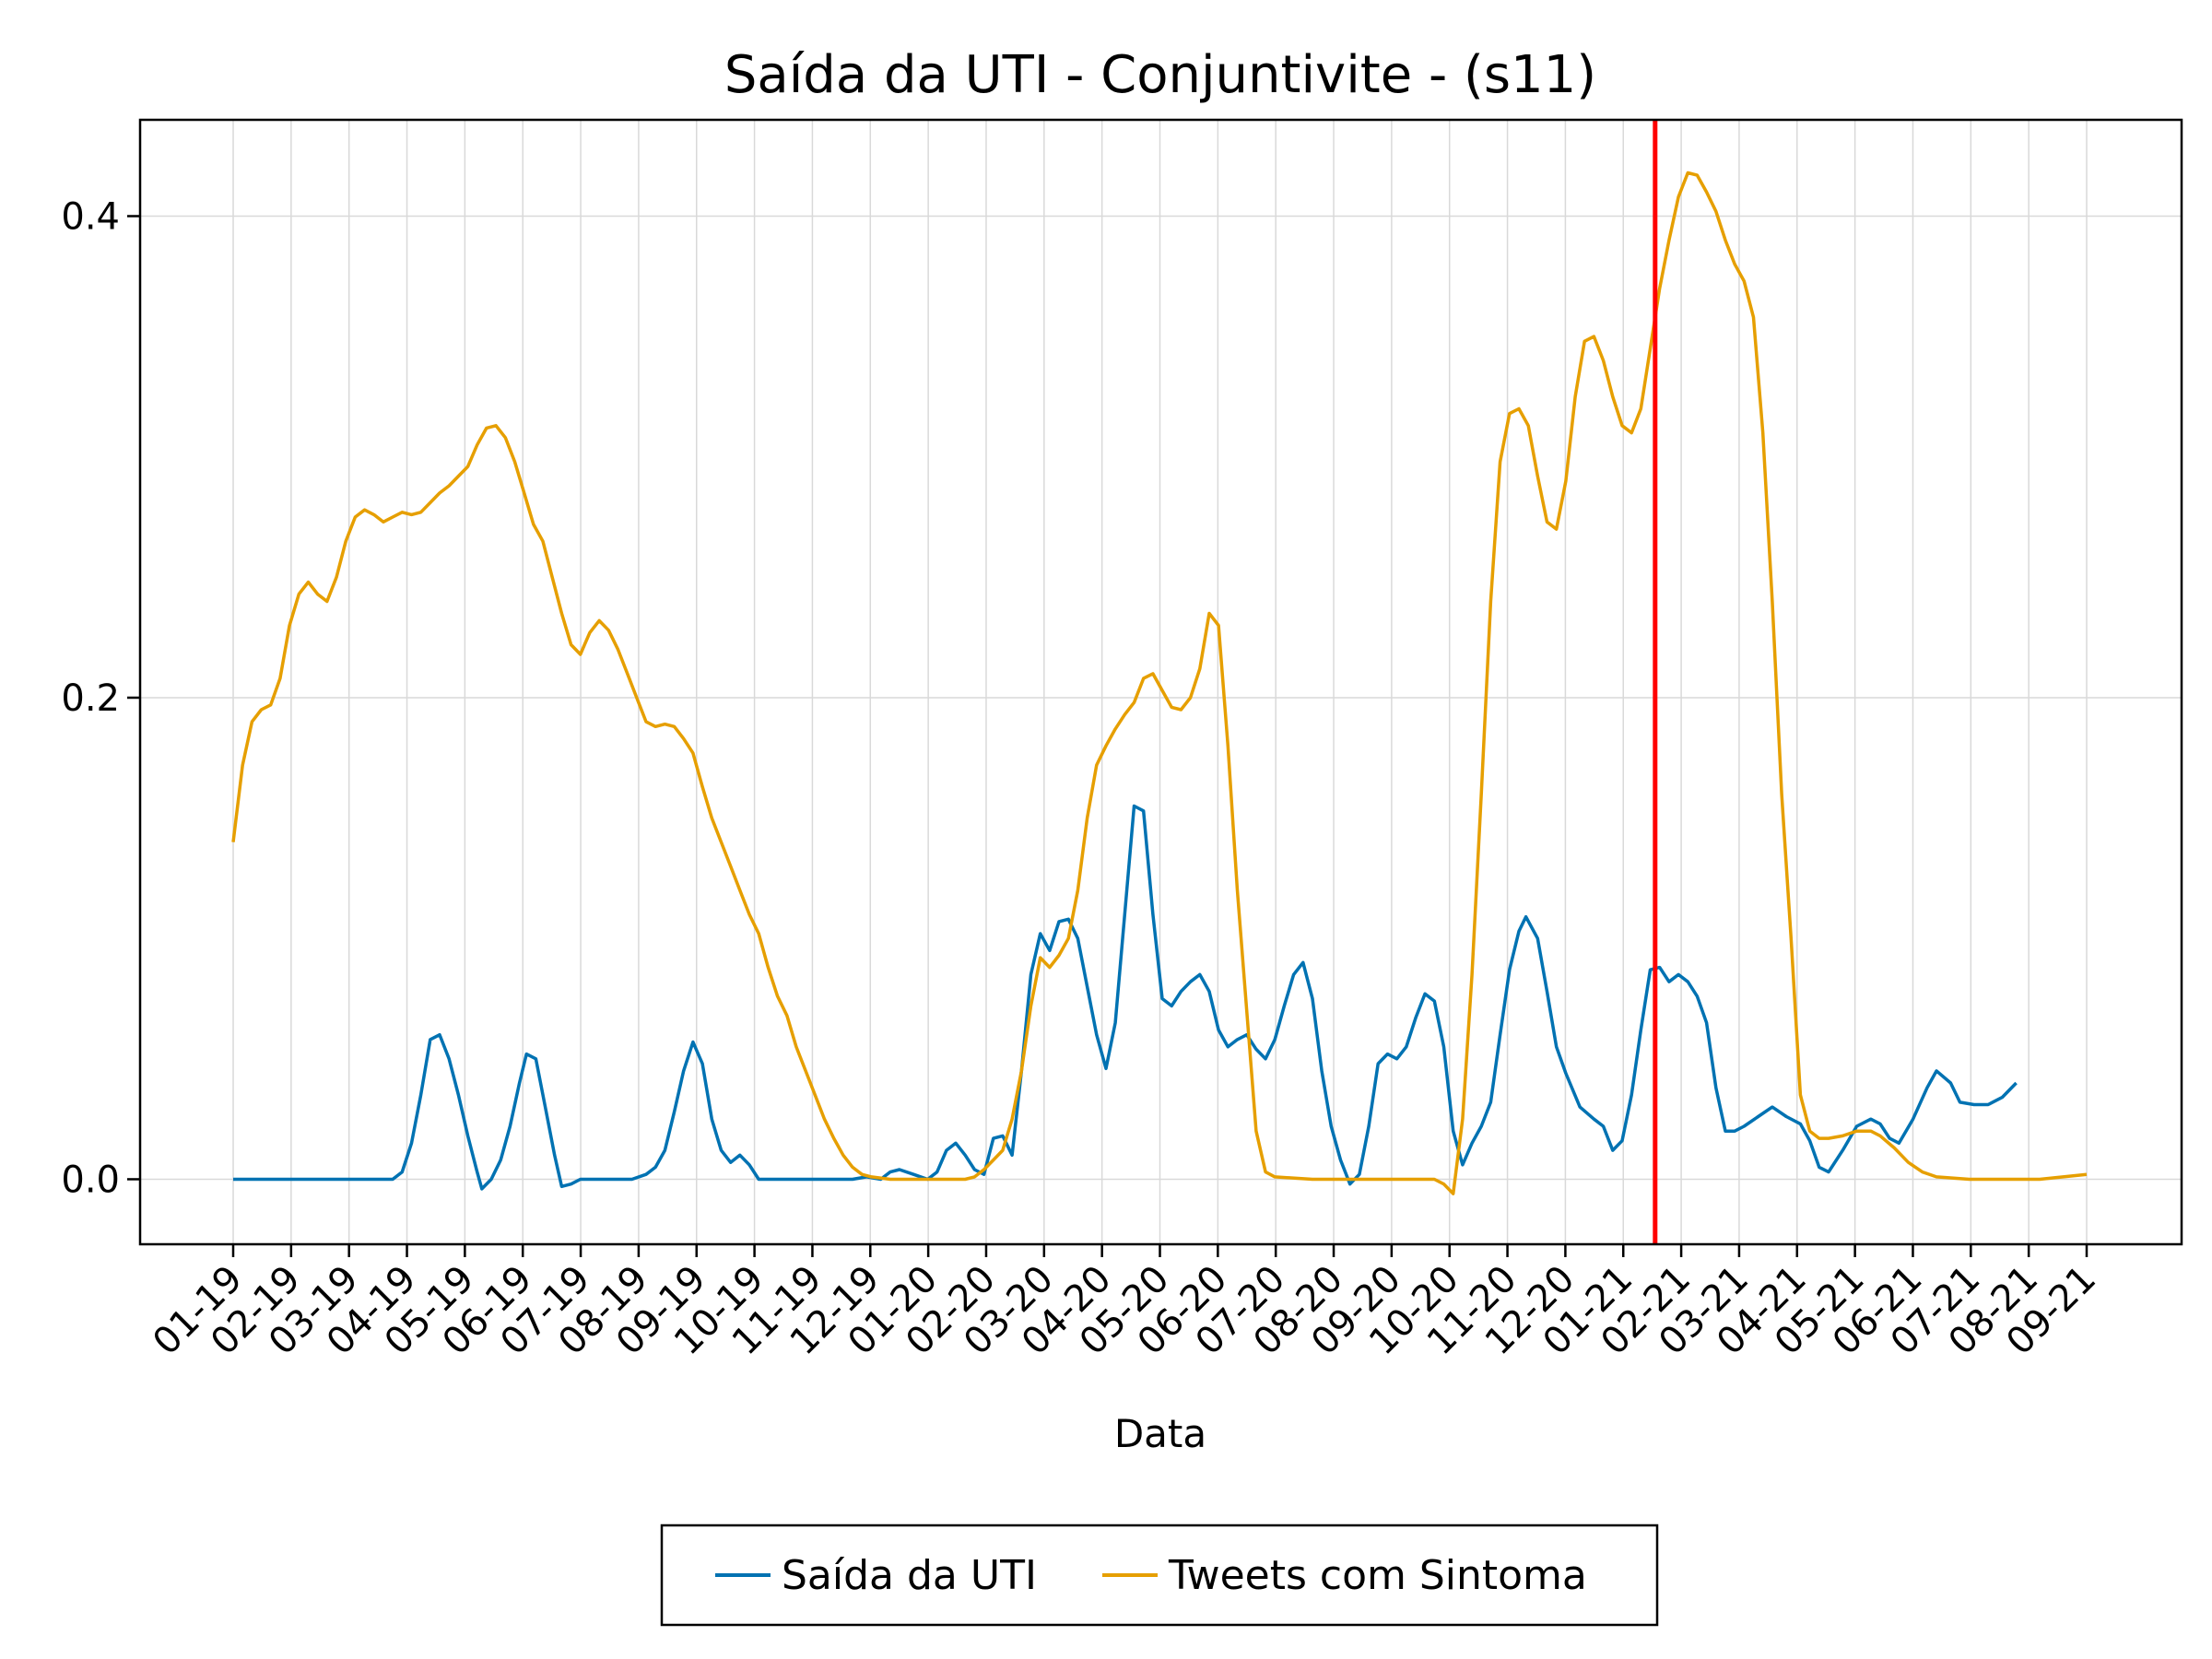  Describe the element at coordinates (90, 216) in the screenshot. I see `y-tick-label: 0.4` at that location.